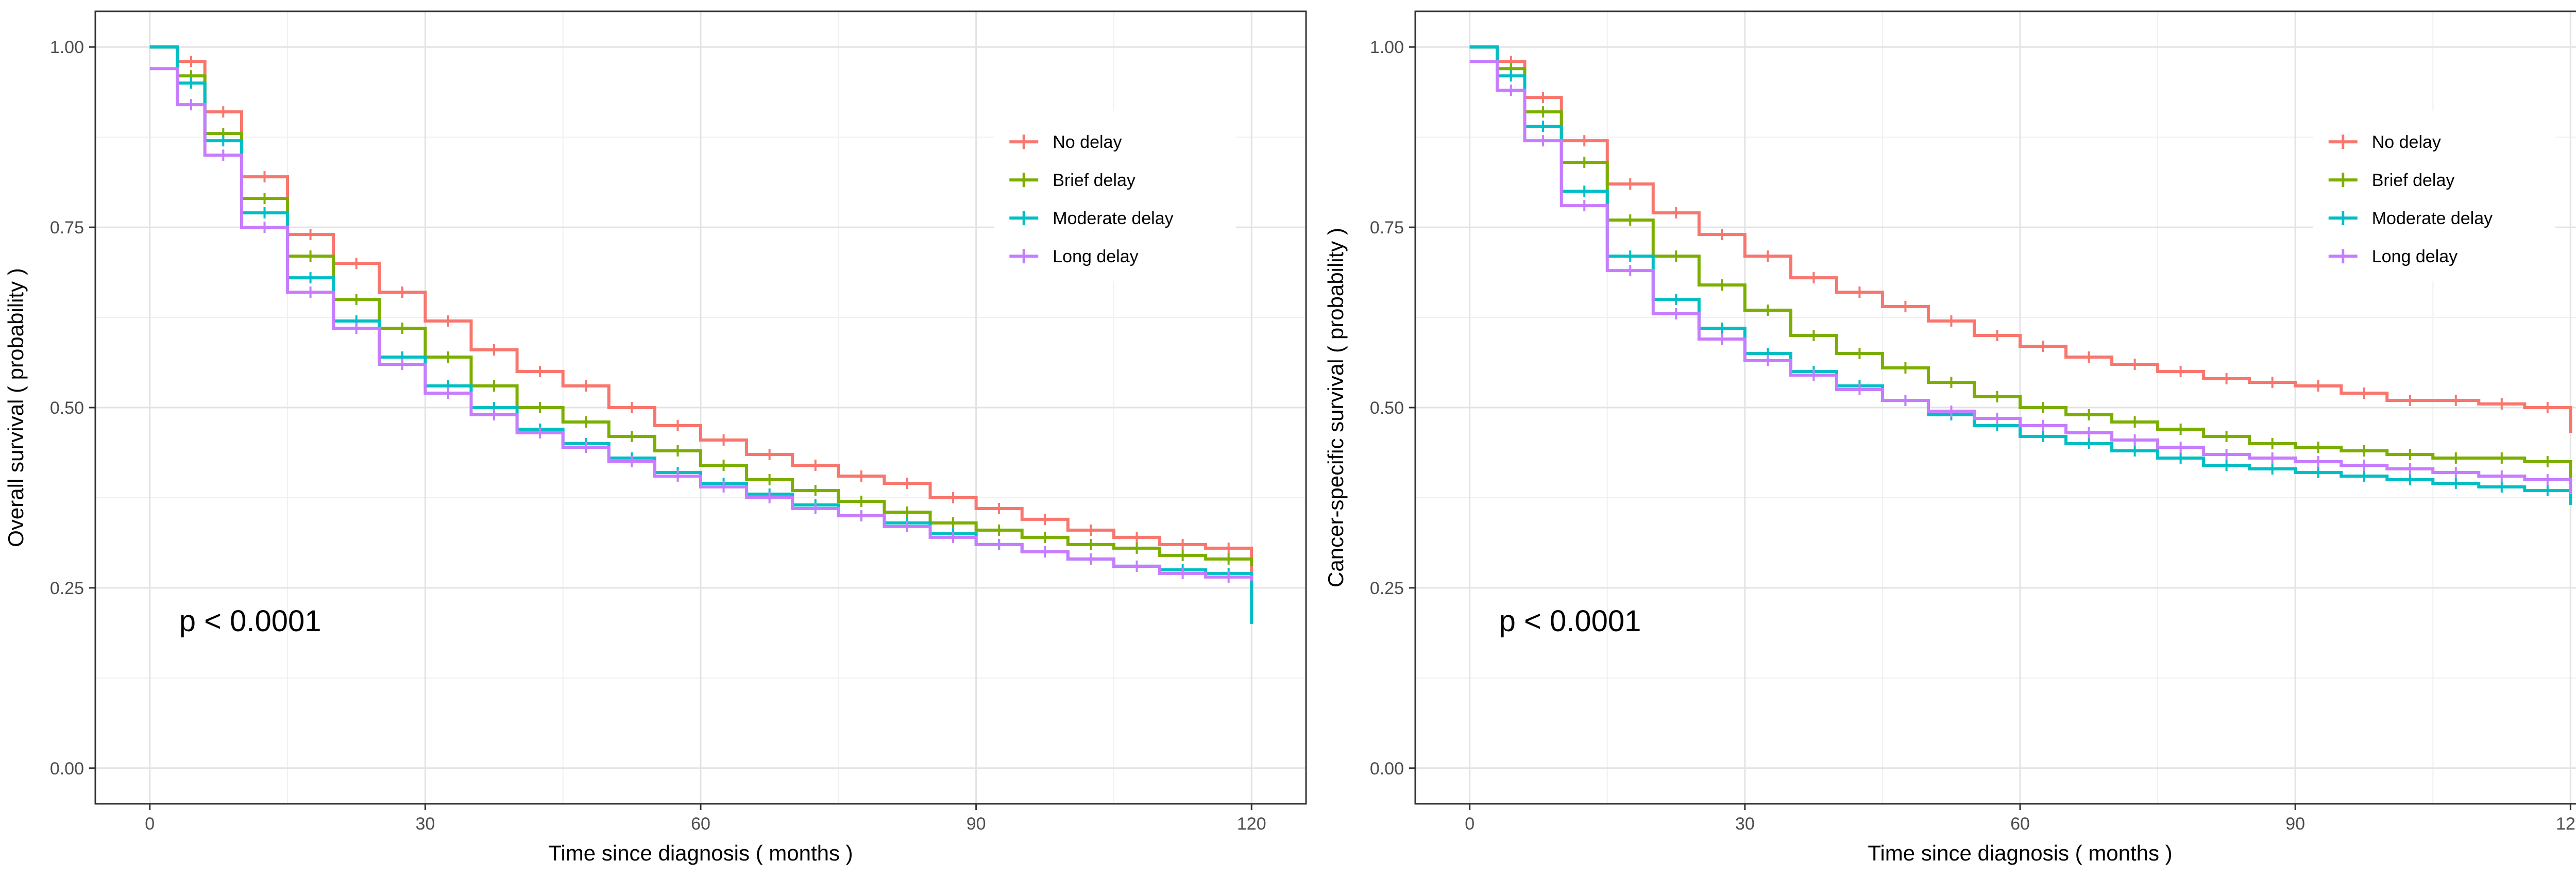 This screenshot has width=2576, height=878. I want to click on legend-label: Brief delay, so click(1094, 180).